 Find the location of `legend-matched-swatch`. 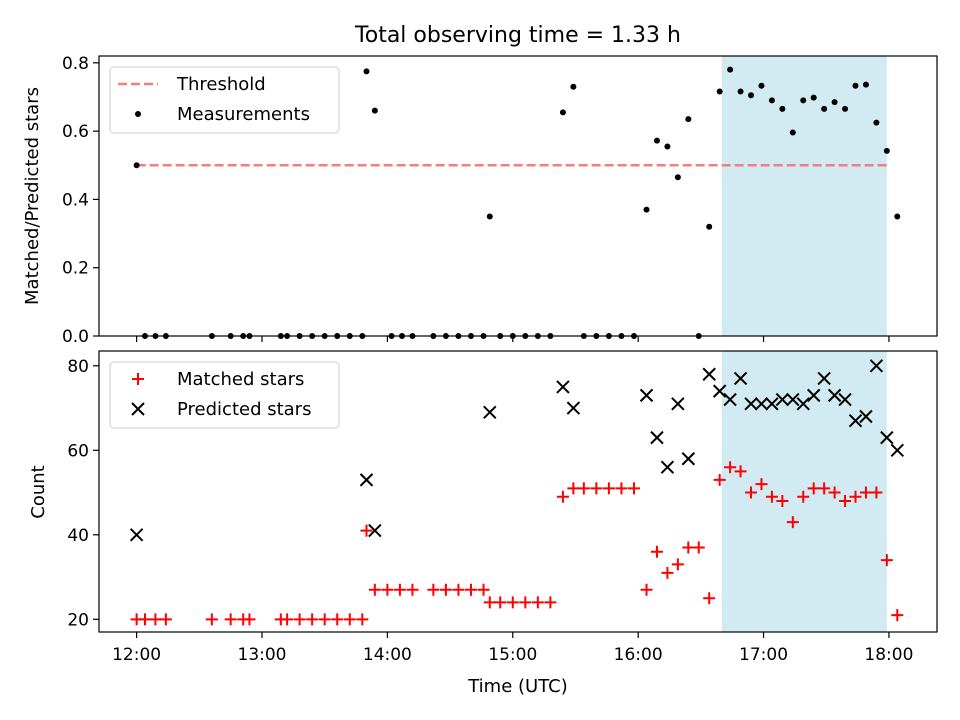

legend-matched-swatch is located at coordinates (138, 379).